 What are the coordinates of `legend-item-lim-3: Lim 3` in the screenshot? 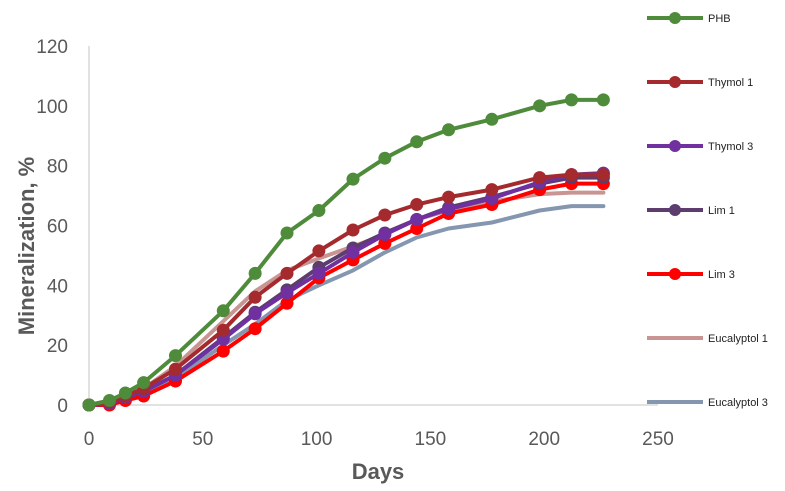 It's located at (691, 274).